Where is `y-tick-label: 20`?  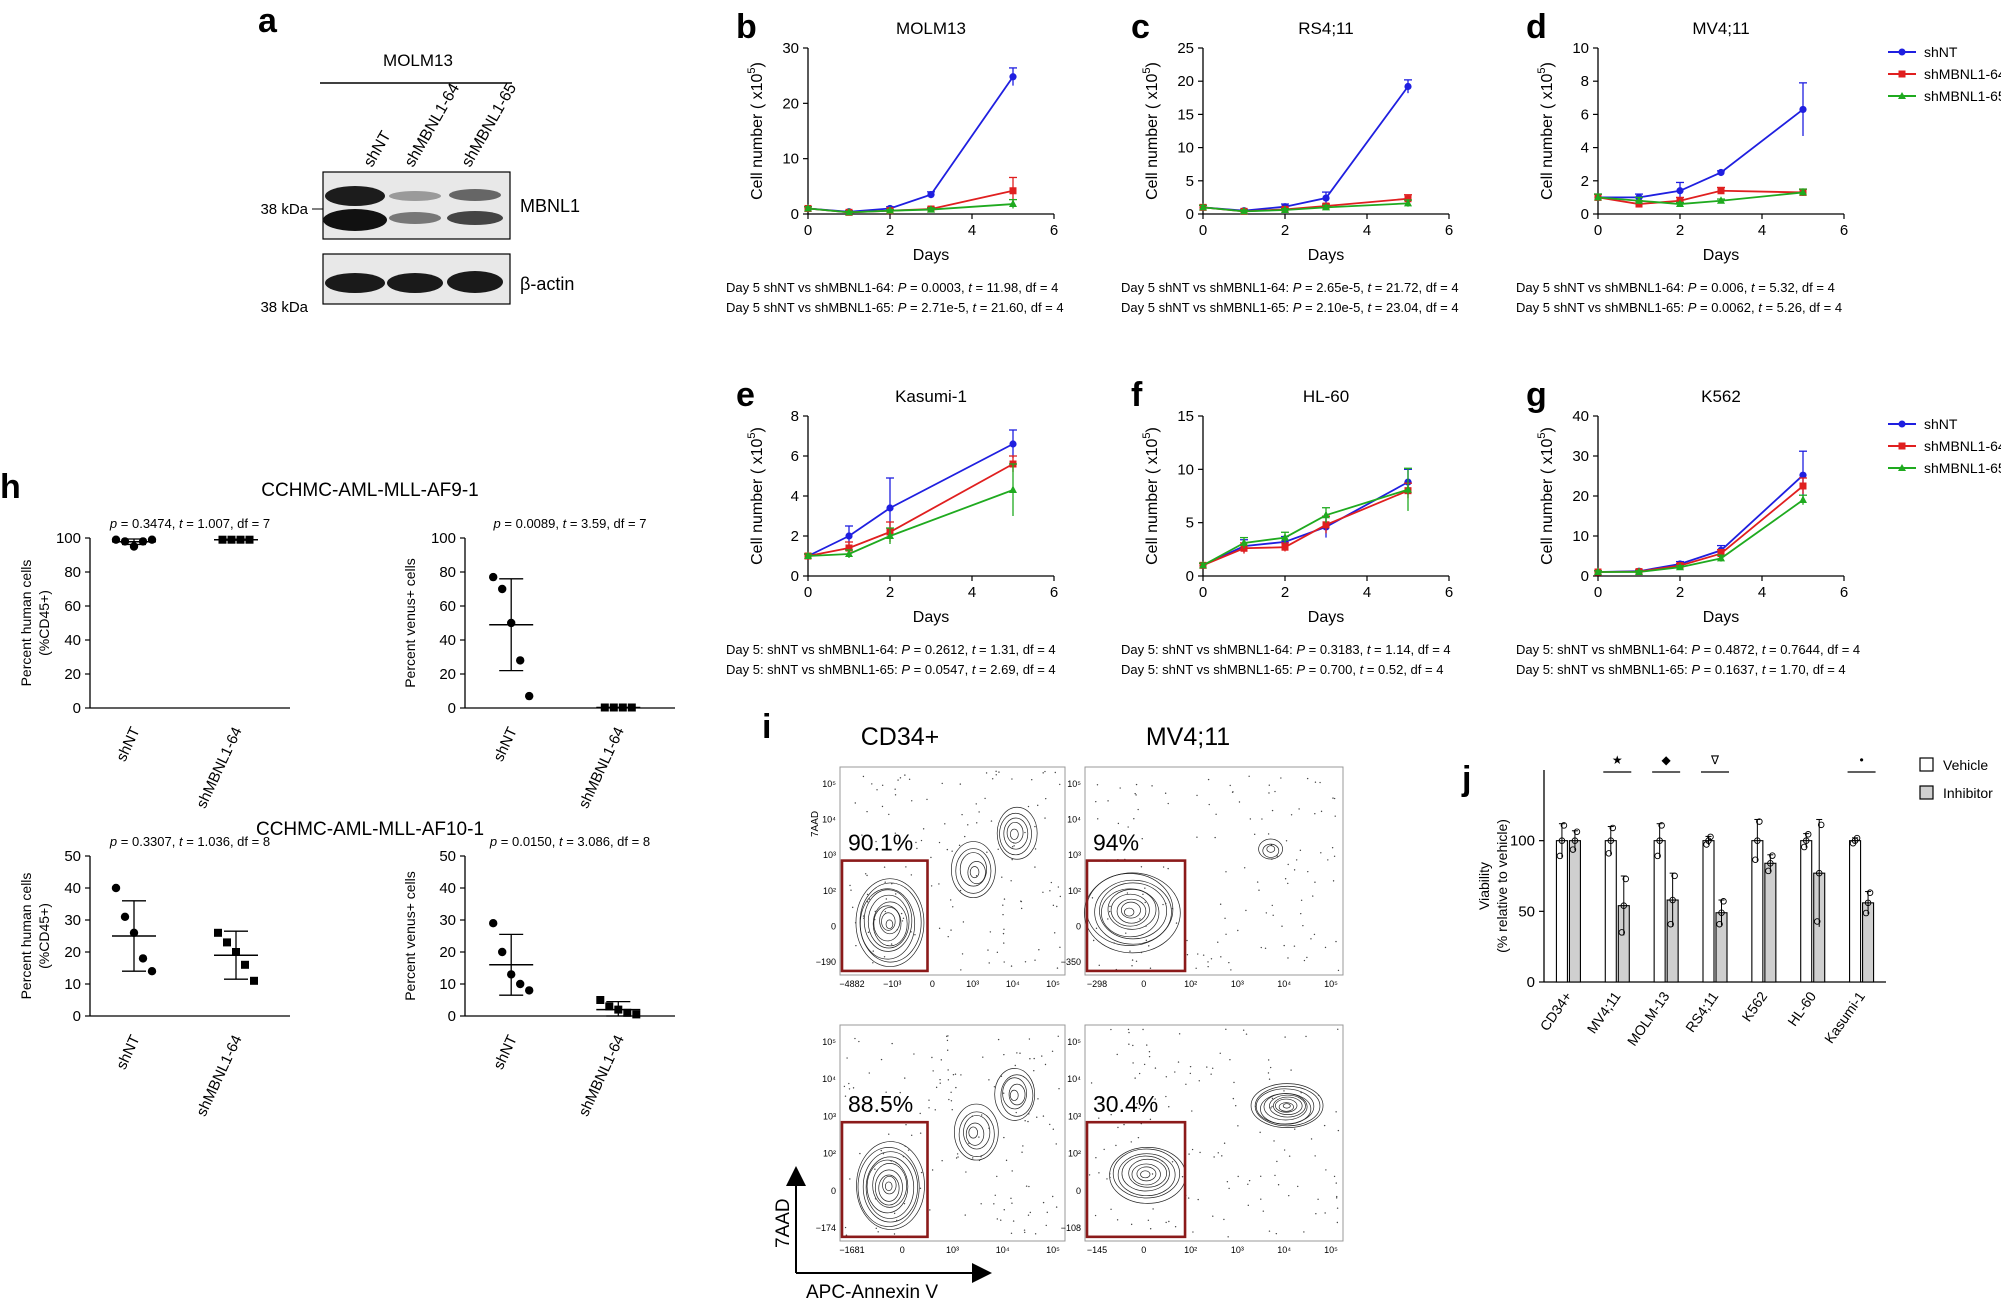
y-tick-label: 20 is located at coordinates (447, 952).